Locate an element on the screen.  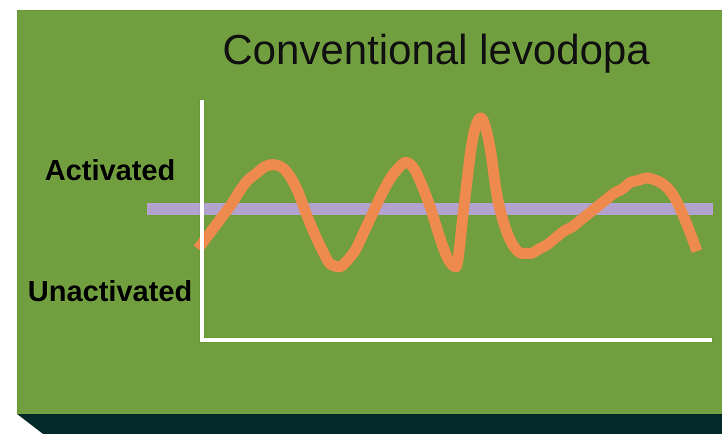
text: Unactivated is located at coordinates (110, 292).